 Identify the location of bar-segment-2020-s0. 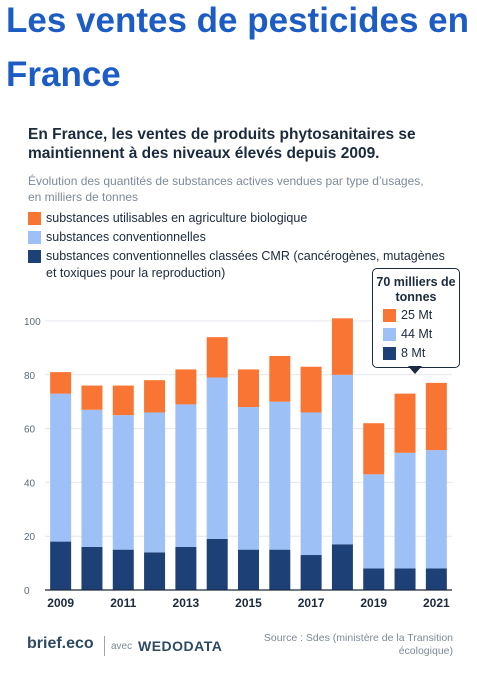
(405, 579).